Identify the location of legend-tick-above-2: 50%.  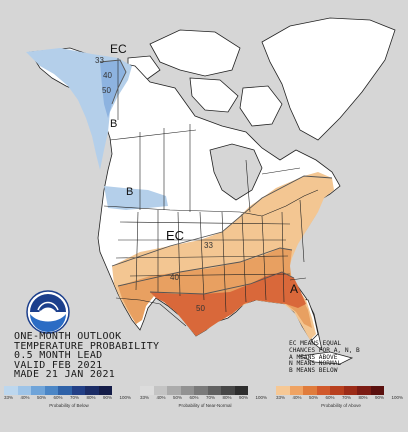
(314, 397).